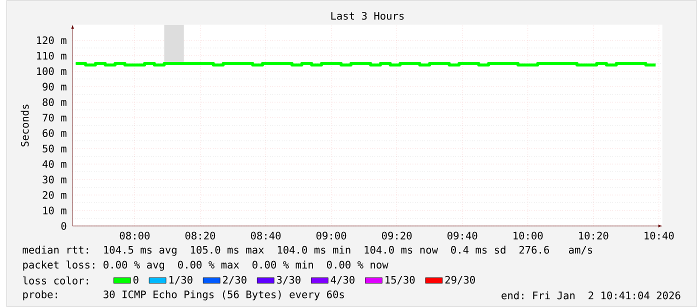 This screenshot has width=697, height=307. Describe the element at coordinates (51, 56) in the screenshot. I see `y-tick-label: 110 m` at that location.